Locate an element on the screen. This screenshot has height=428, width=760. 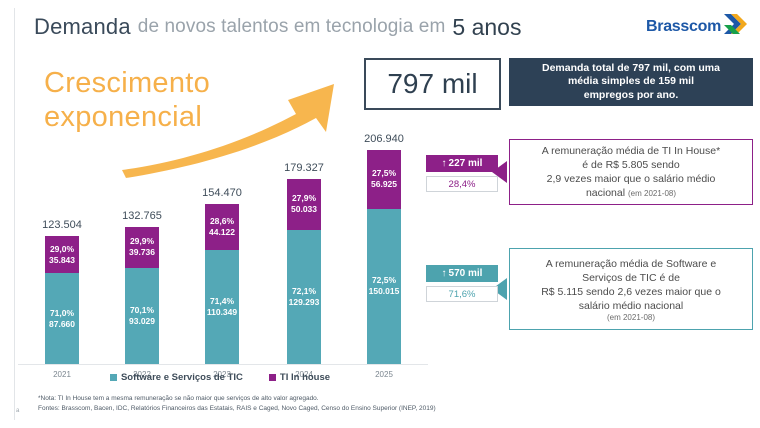
growth-line-2: exponencial is located at coordinates (123, 117).